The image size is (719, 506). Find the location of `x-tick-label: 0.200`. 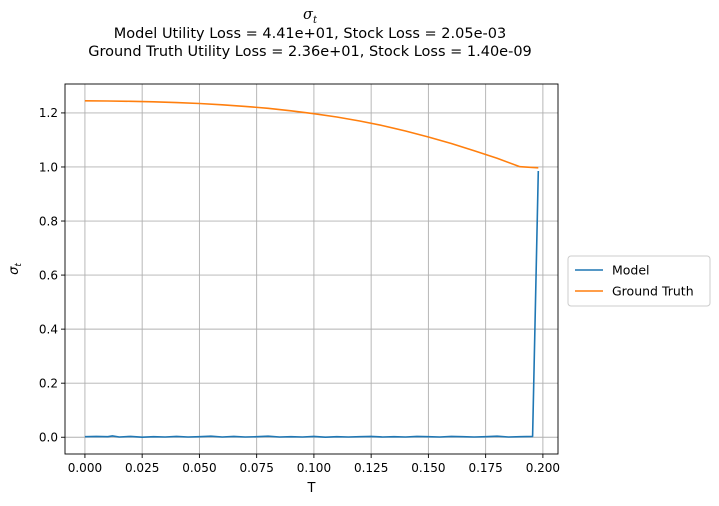

x-tick-label: 0.200 is located at coordinates (543, 468).